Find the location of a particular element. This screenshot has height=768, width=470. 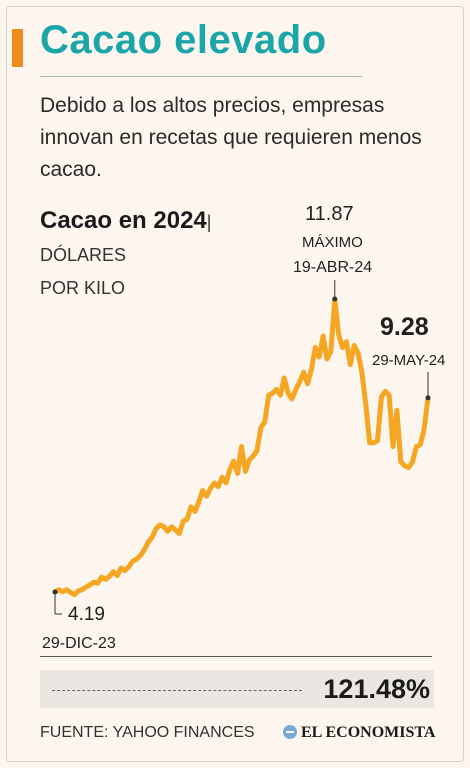

annotation-first-value: 4.19 is located at coordinates (86, 614).